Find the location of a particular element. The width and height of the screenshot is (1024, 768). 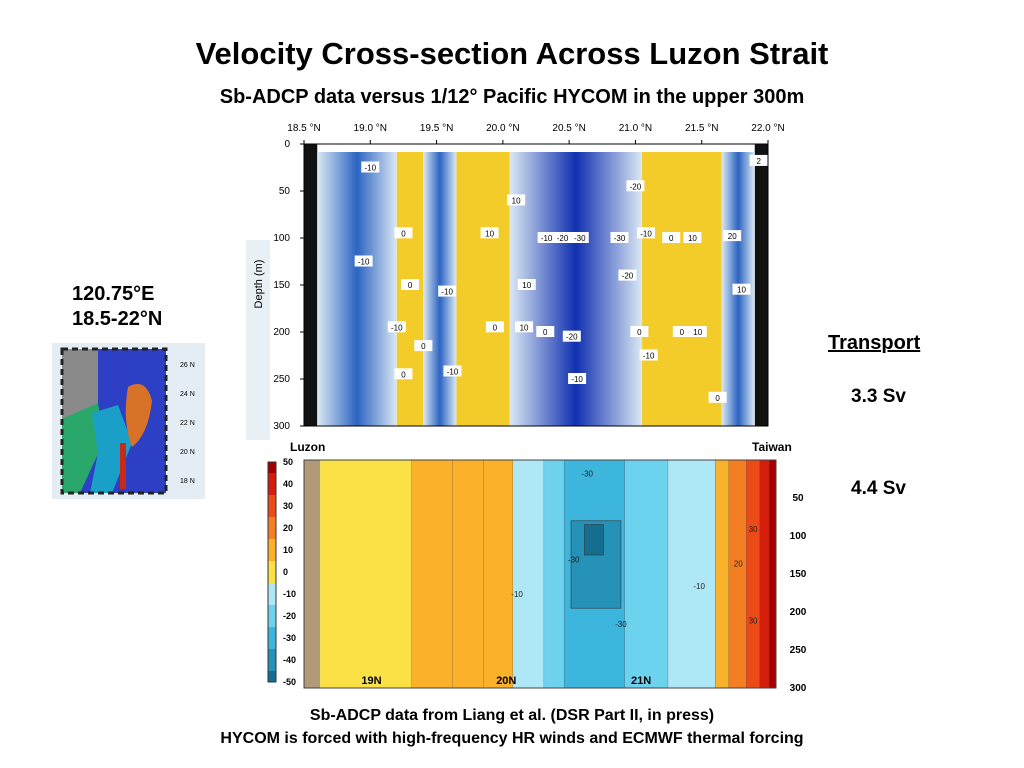

hycom-x-tick-label: 21N is located at coordinates (641, 681).